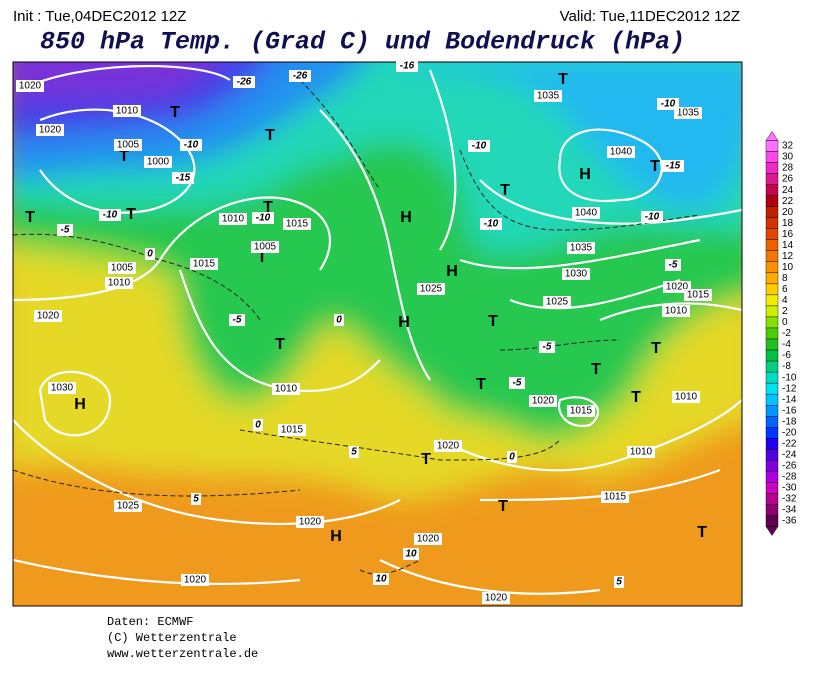 This screenshot has width=815, height=676. Describe the element at coordinates (789, 454) in the screenshot. I see `colorbar-label: -24` at that location.